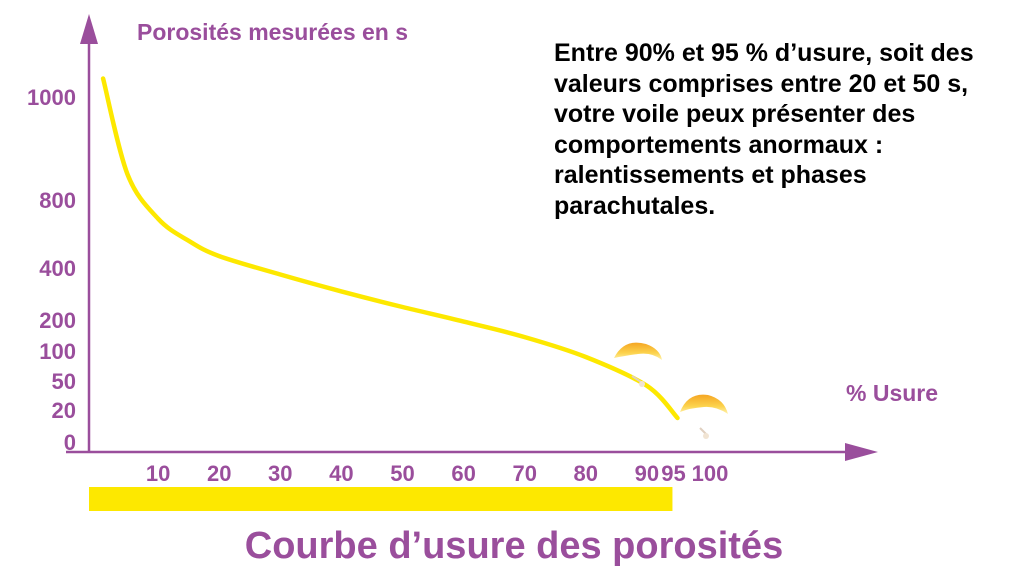 This screenshot has width=1024, height=576. I want to click on x-tick-label: 60, so click(463, 473).